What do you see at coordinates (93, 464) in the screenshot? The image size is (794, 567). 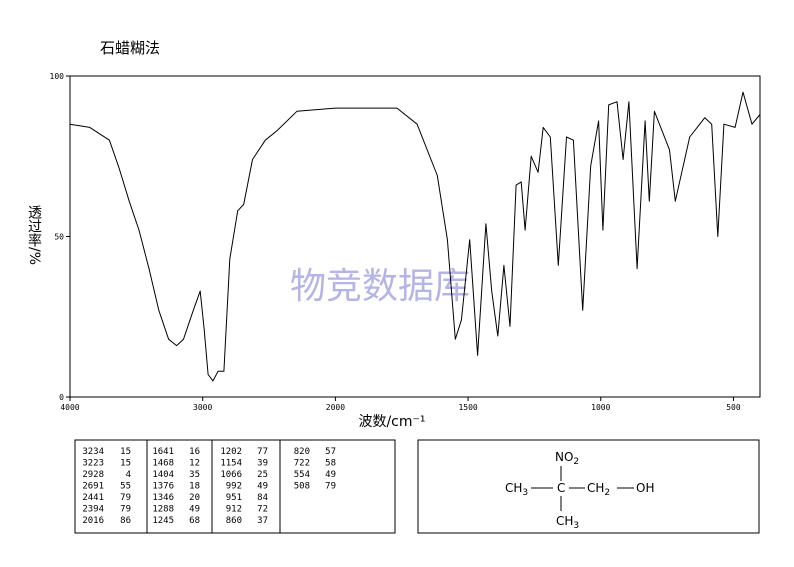 I see `peak-wavenumber: 3223` at bounding box center [93, 464].